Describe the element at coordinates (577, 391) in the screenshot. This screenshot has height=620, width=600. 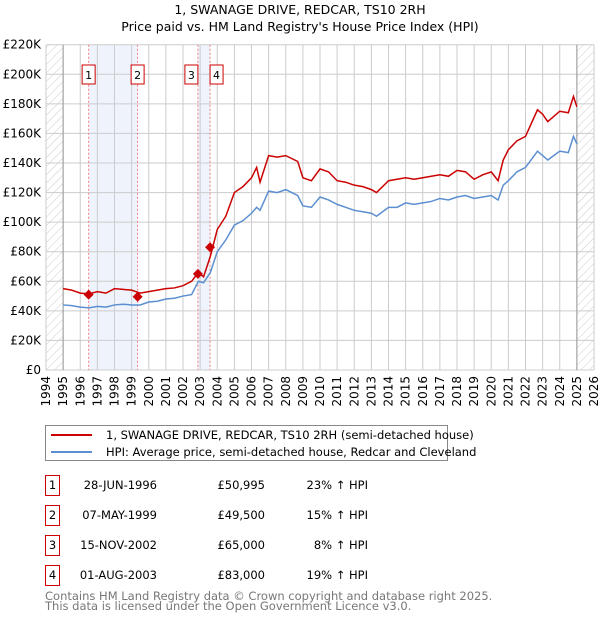
I see `x-tick-label: 2025` at that location.